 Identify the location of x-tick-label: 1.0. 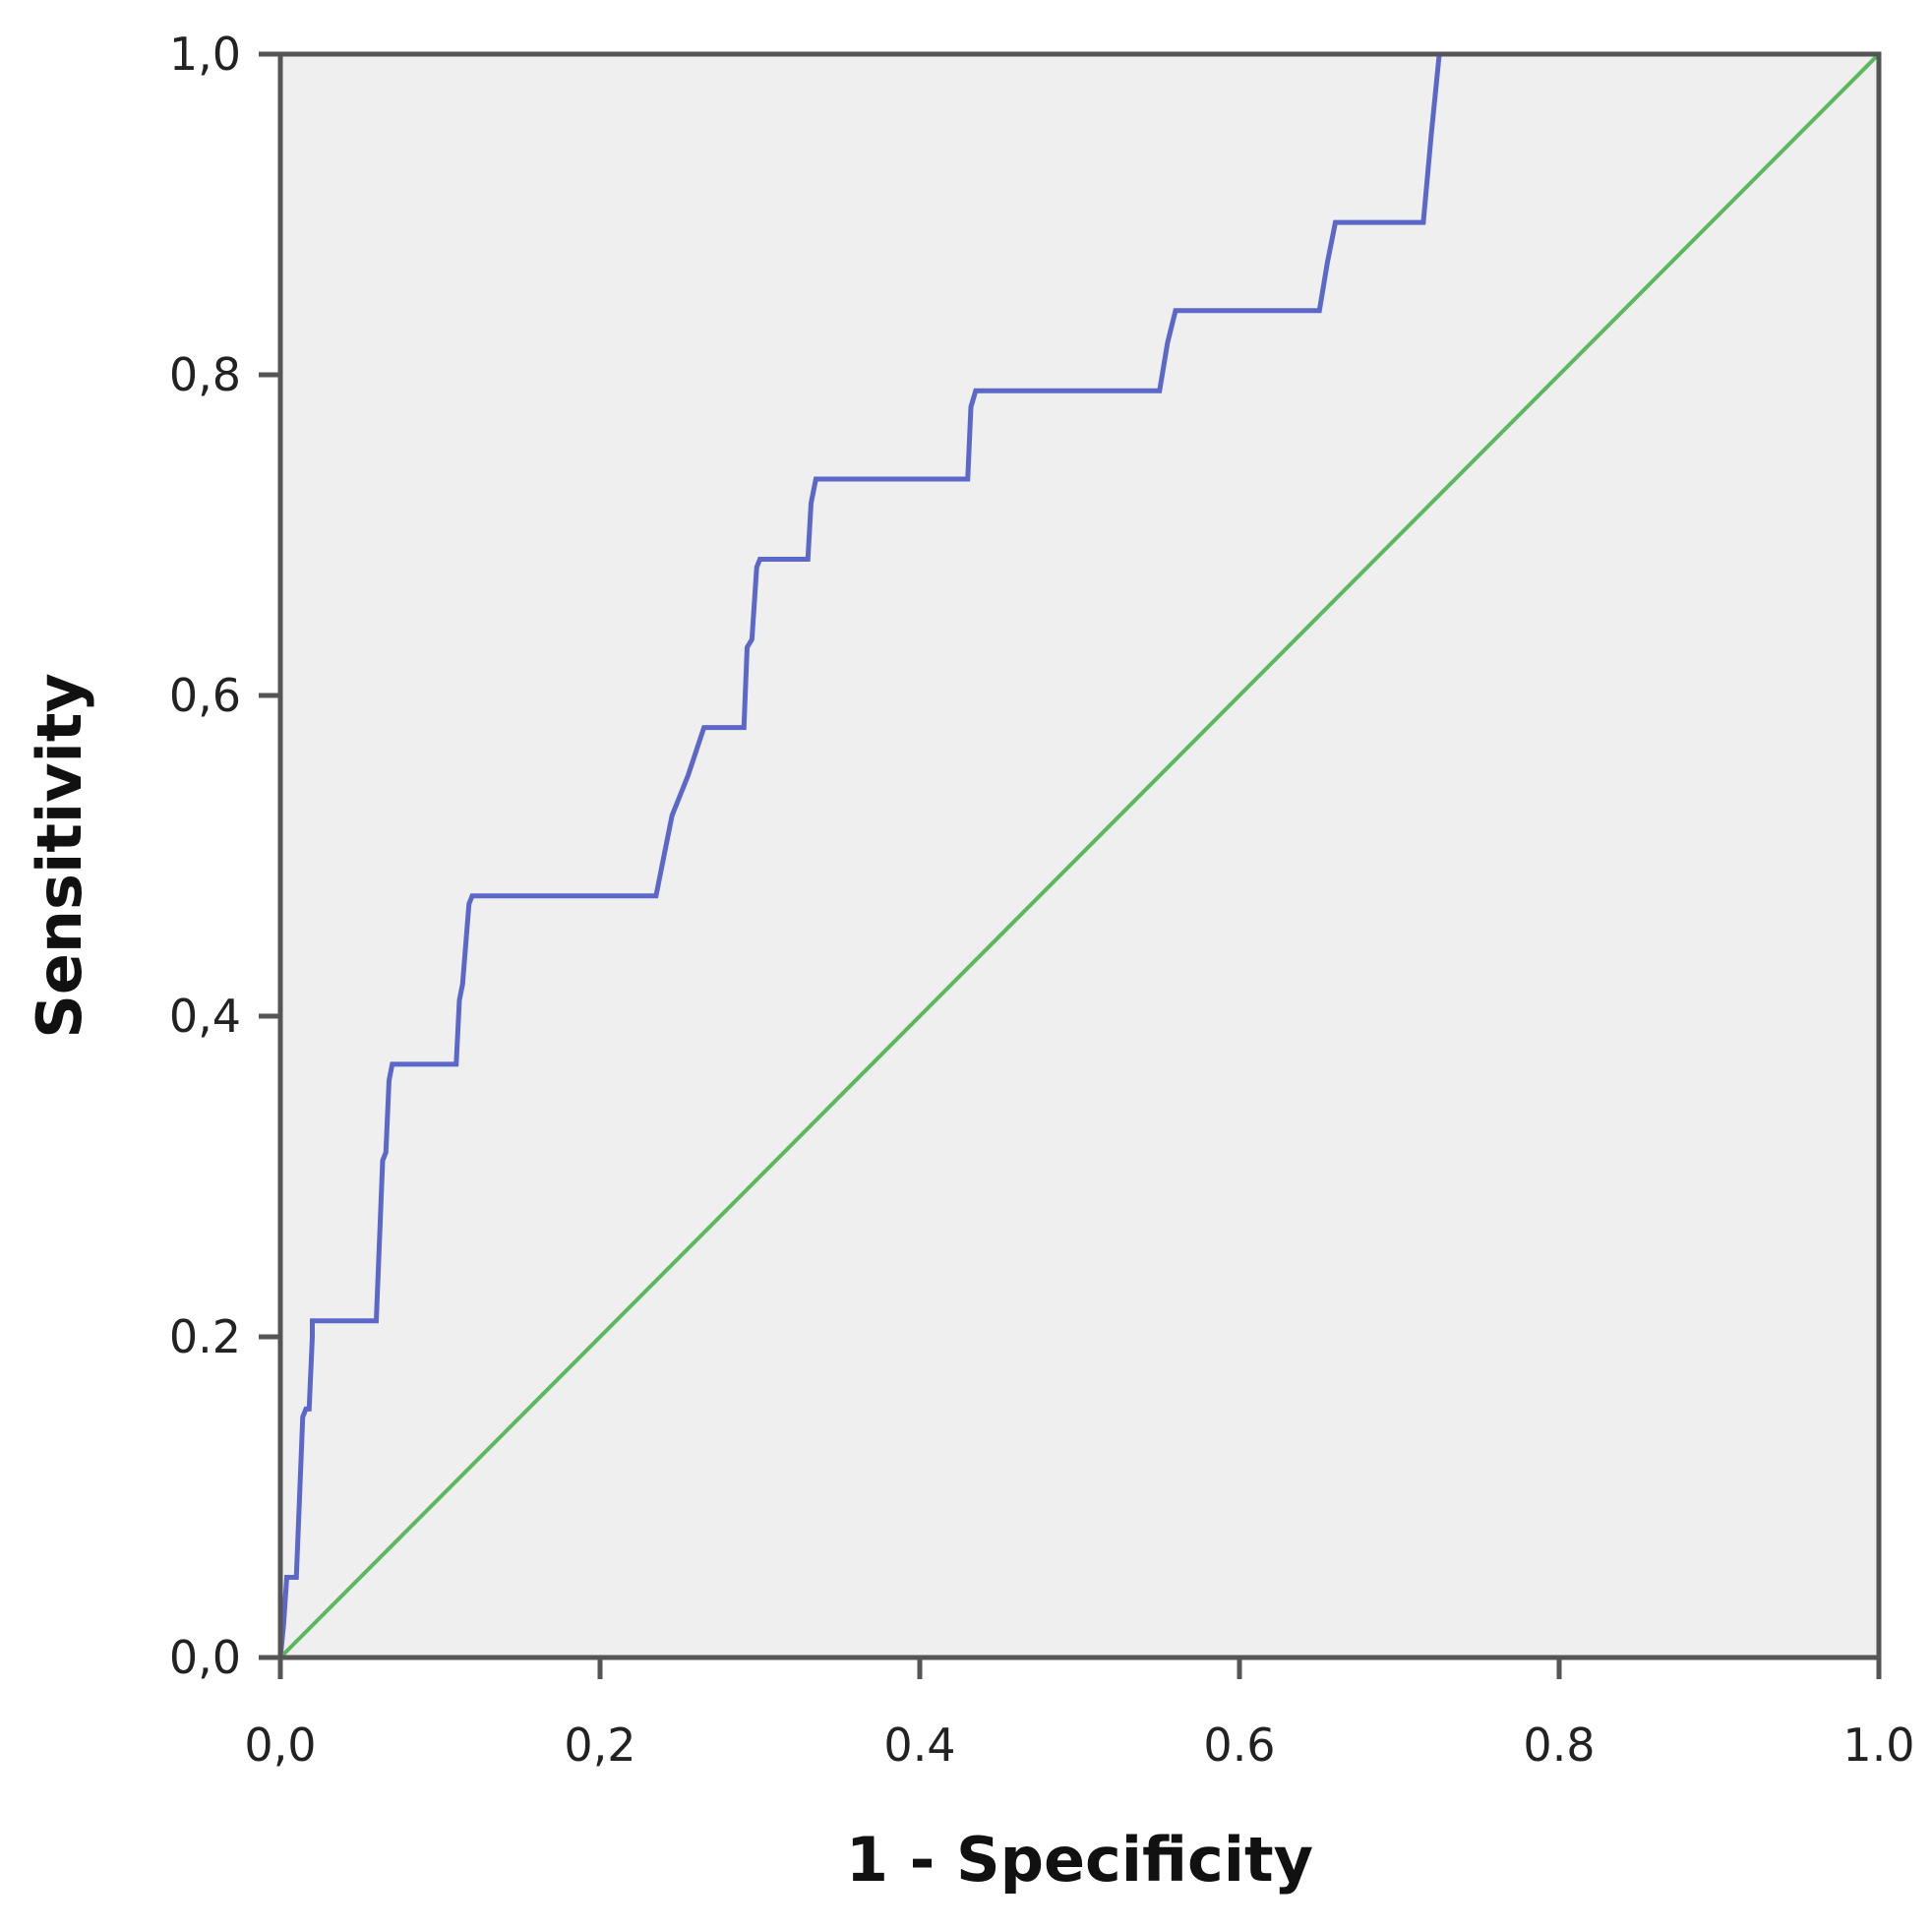
(1878, 1745).